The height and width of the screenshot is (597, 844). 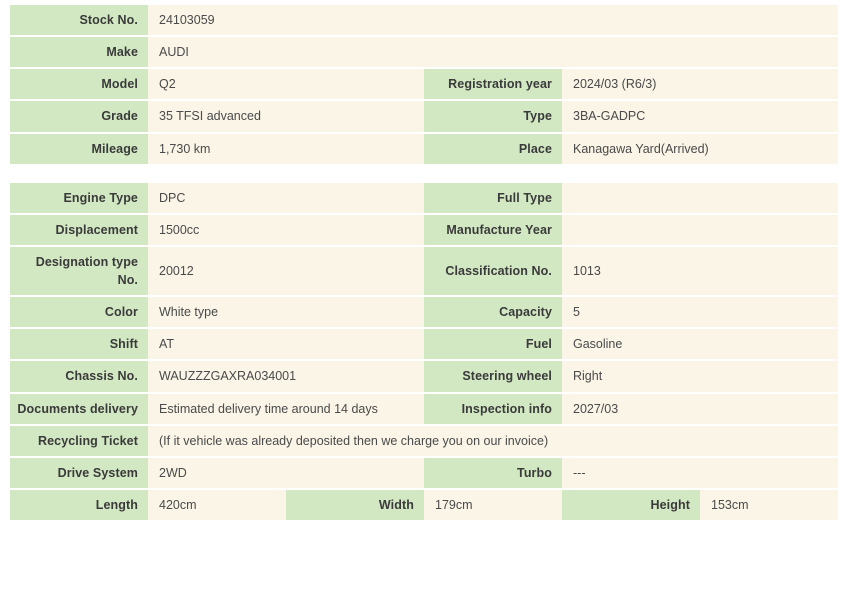 What do you see at coordinates (700, 197) in the screenshot?
I see `field-value-full-type` at bounding box center [700, 197].